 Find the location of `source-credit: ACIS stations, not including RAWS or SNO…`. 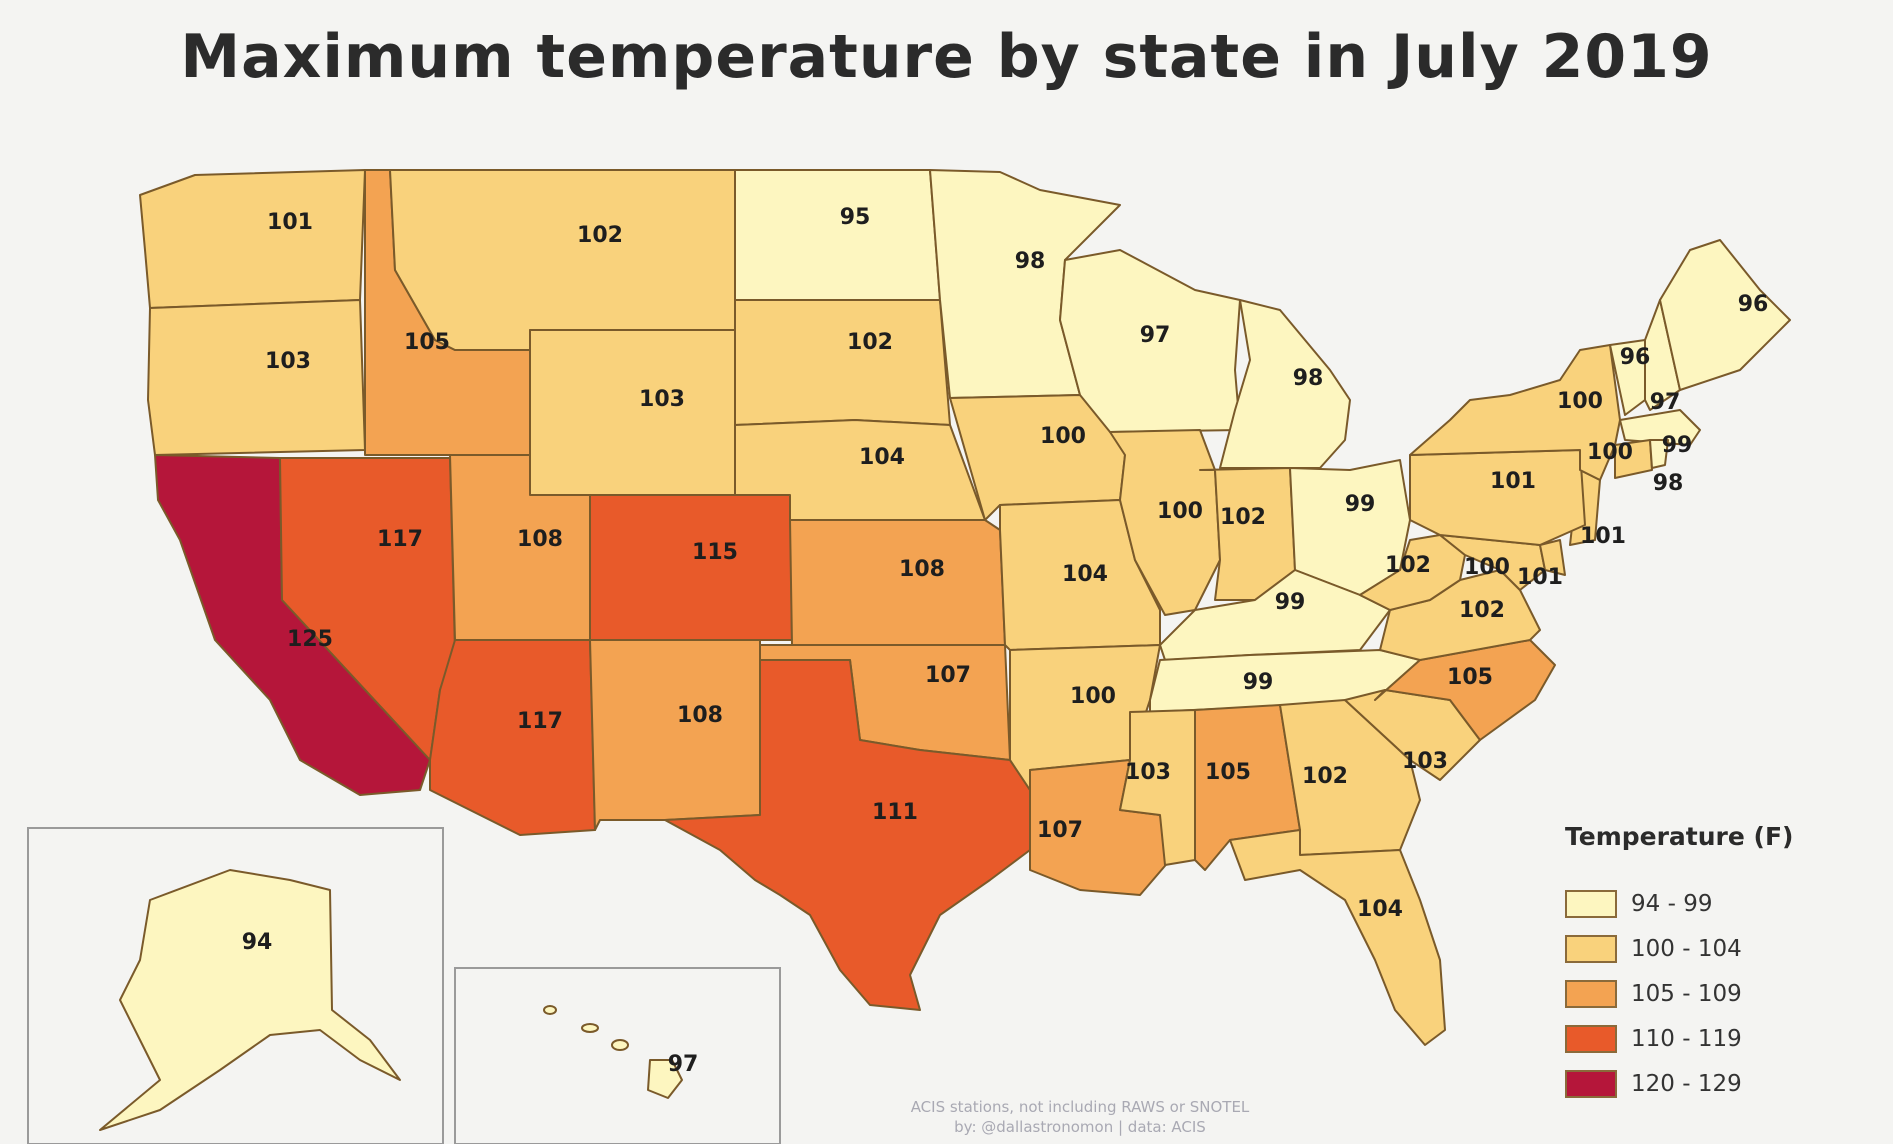

source-credit: ACIS stations, not including RAWS or SNO… is located at coordinates (1080, 1117).